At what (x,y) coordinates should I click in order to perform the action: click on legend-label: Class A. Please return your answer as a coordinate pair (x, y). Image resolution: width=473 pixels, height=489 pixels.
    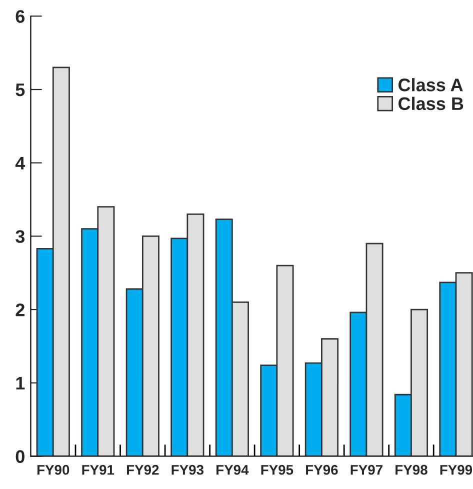
    Looking at the image, I should click on (430, 85).